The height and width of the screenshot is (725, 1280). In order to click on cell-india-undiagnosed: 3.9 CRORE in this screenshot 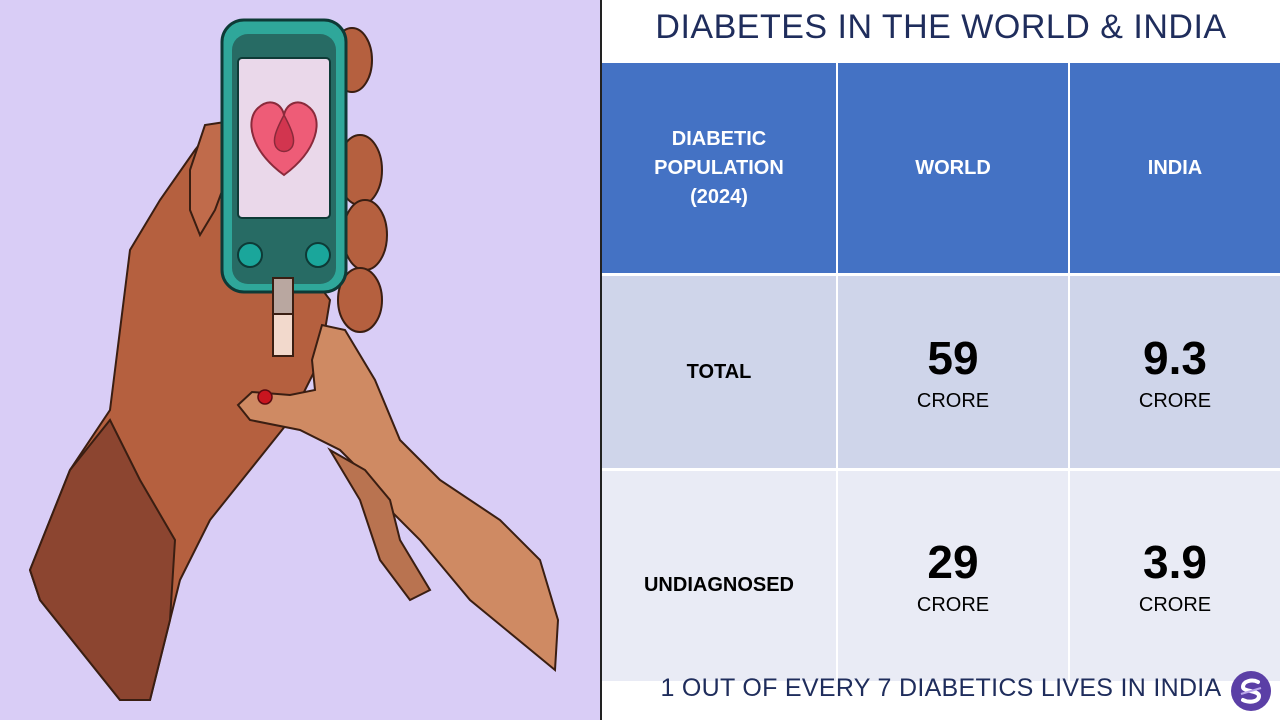, I will do `click(1174, 576)`.